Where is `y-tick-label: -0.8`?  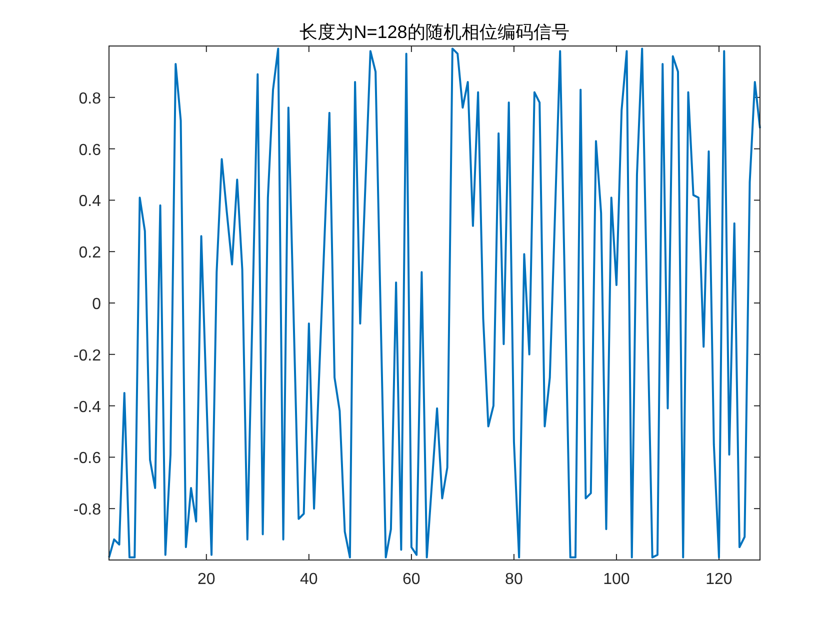 y-tick-label: -0.8 is located at coordinates (87, 510).